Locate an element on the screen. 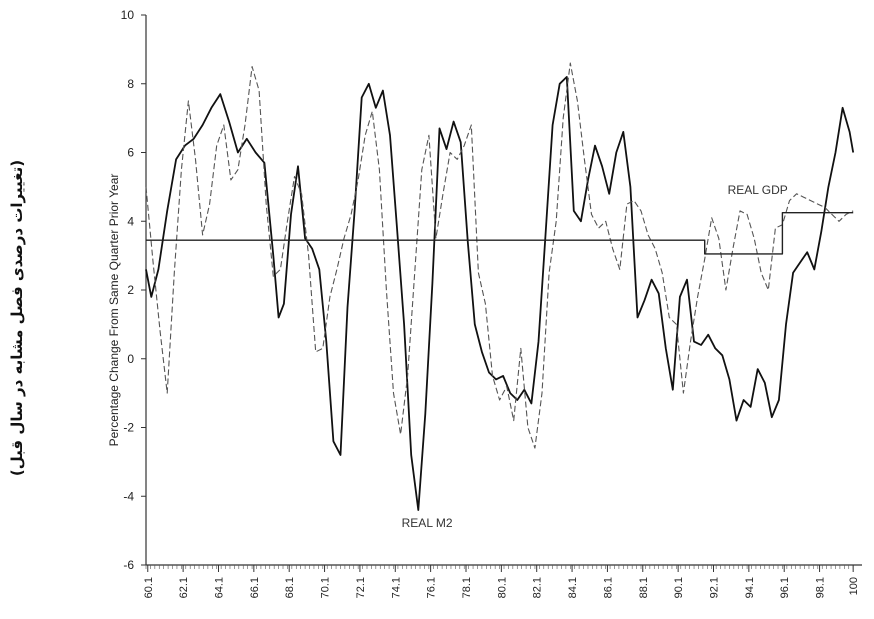 The width and height of the screenshot is (874, 619). x-tick-label: 68.1 is located at coordinates (290, 587).